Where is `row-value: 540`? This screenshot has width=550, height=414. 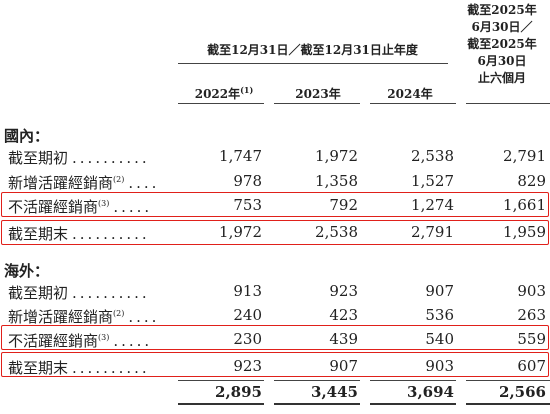 row-value: 540 is located at coordinates (439, 339).